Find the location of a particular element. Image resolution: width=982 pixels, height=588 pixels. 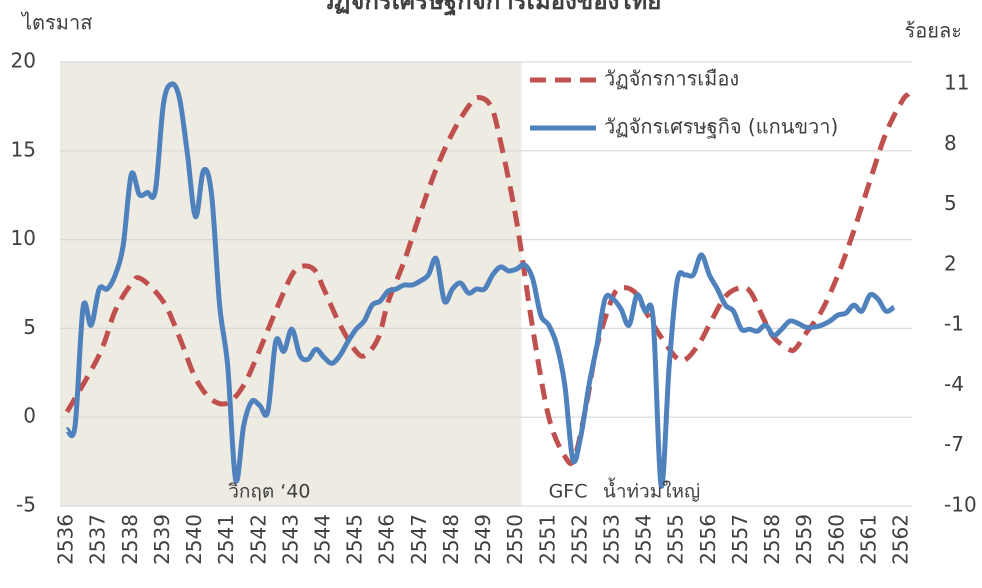

y2-tick-label: 8 is located at coordinates (950, 143).